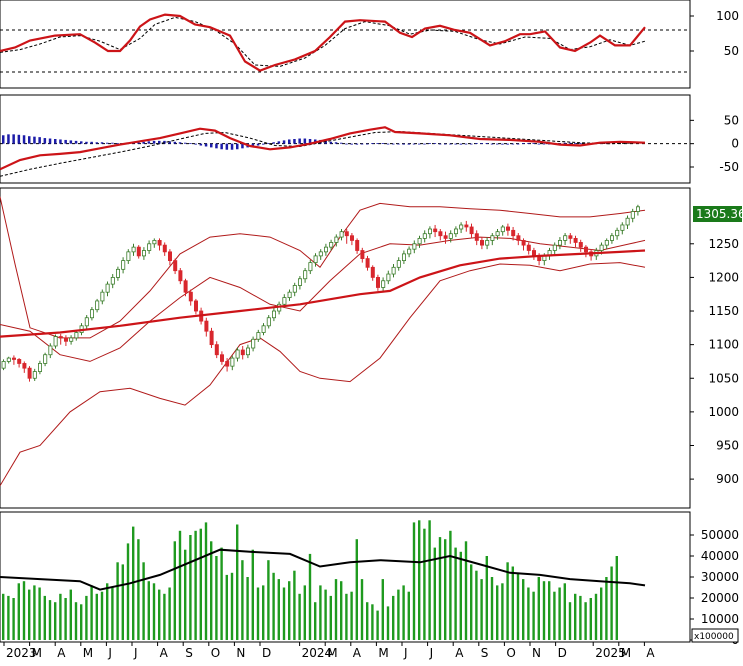  I want to click on y-tick-label: 10000, so click(720, 619).